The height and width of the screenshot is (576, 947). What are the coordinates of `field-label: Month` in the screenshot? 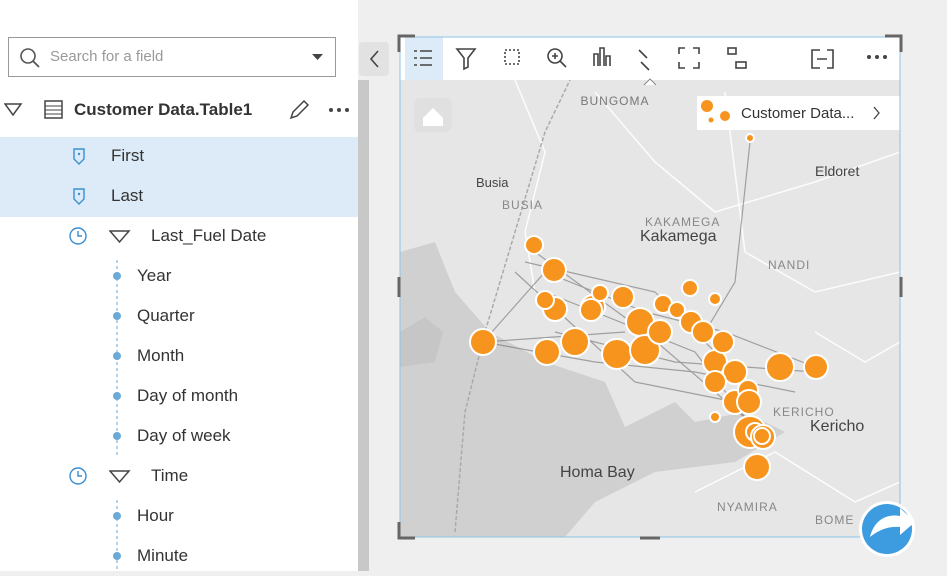 It's located at (161, 355).